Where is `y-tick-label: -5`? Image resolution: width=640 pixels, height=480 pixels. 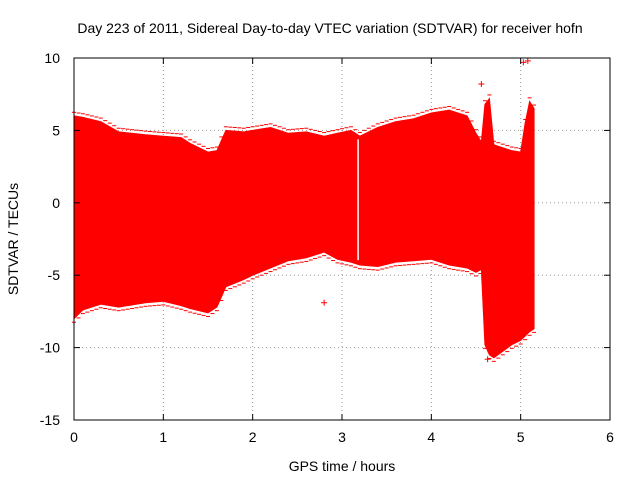
y-tick-label: -5 is located at coordinates (54, 275).